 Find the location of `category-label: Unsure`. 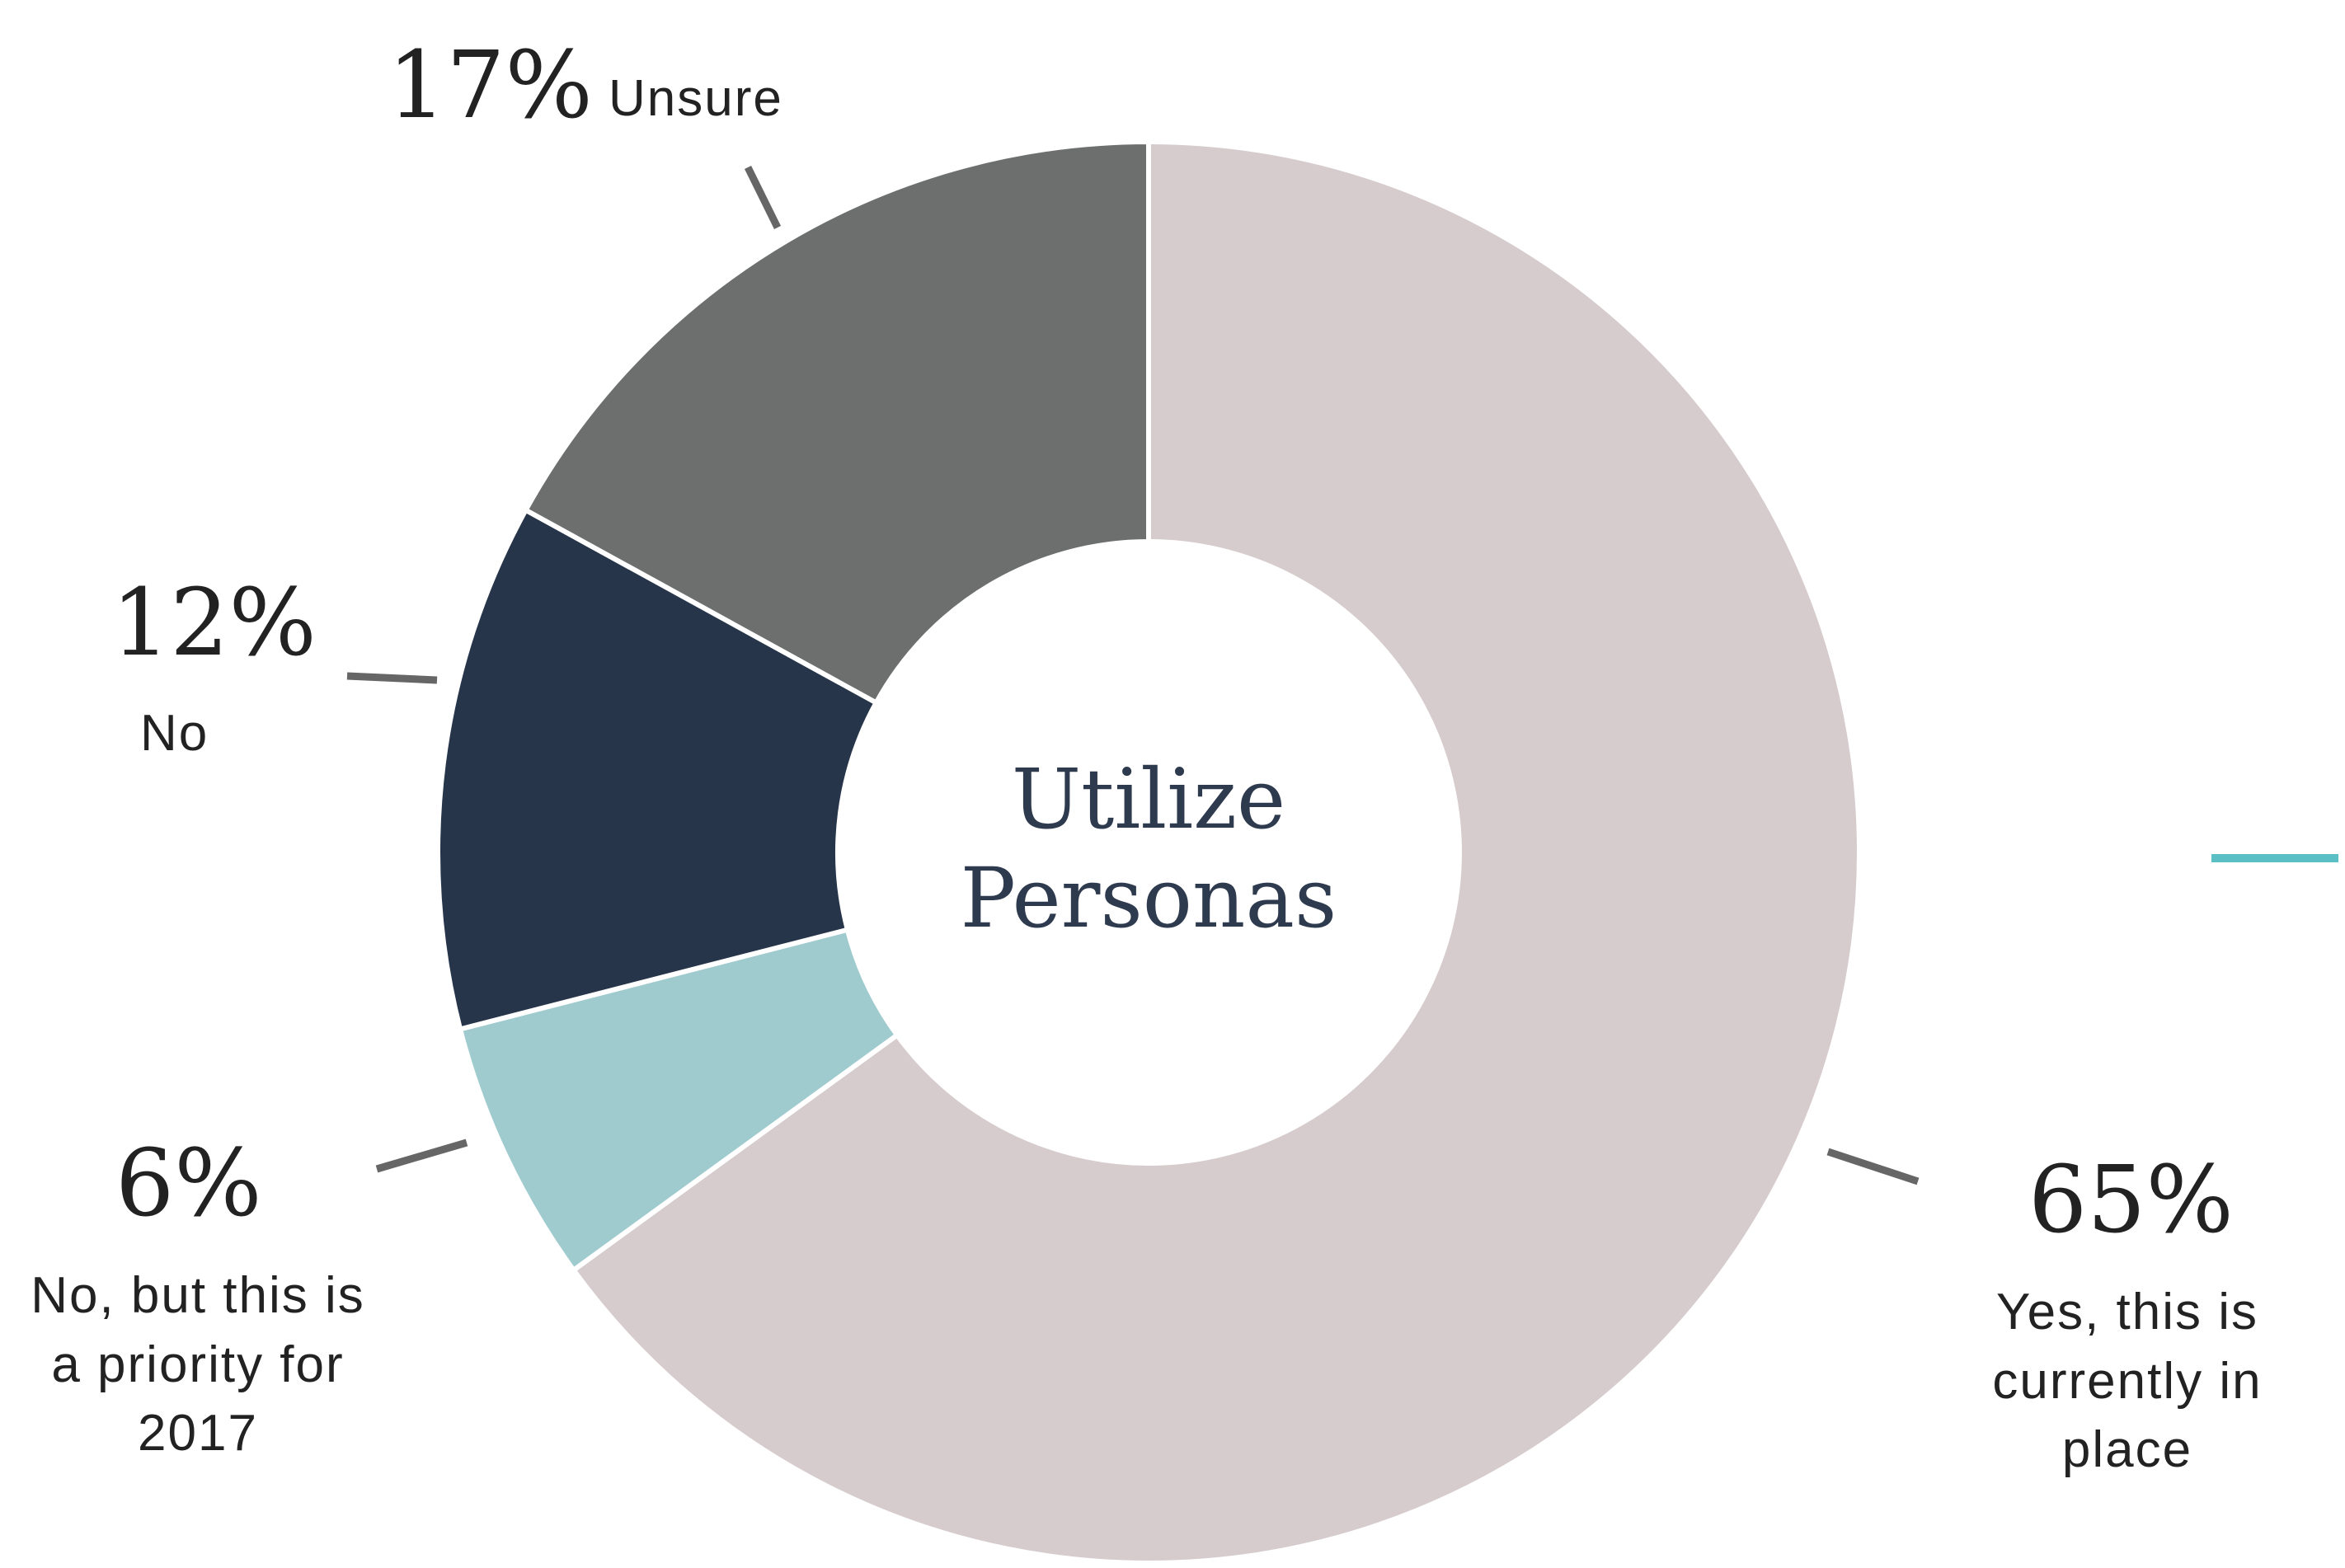

category-label: Unsure is located at coordinates (696, 98).